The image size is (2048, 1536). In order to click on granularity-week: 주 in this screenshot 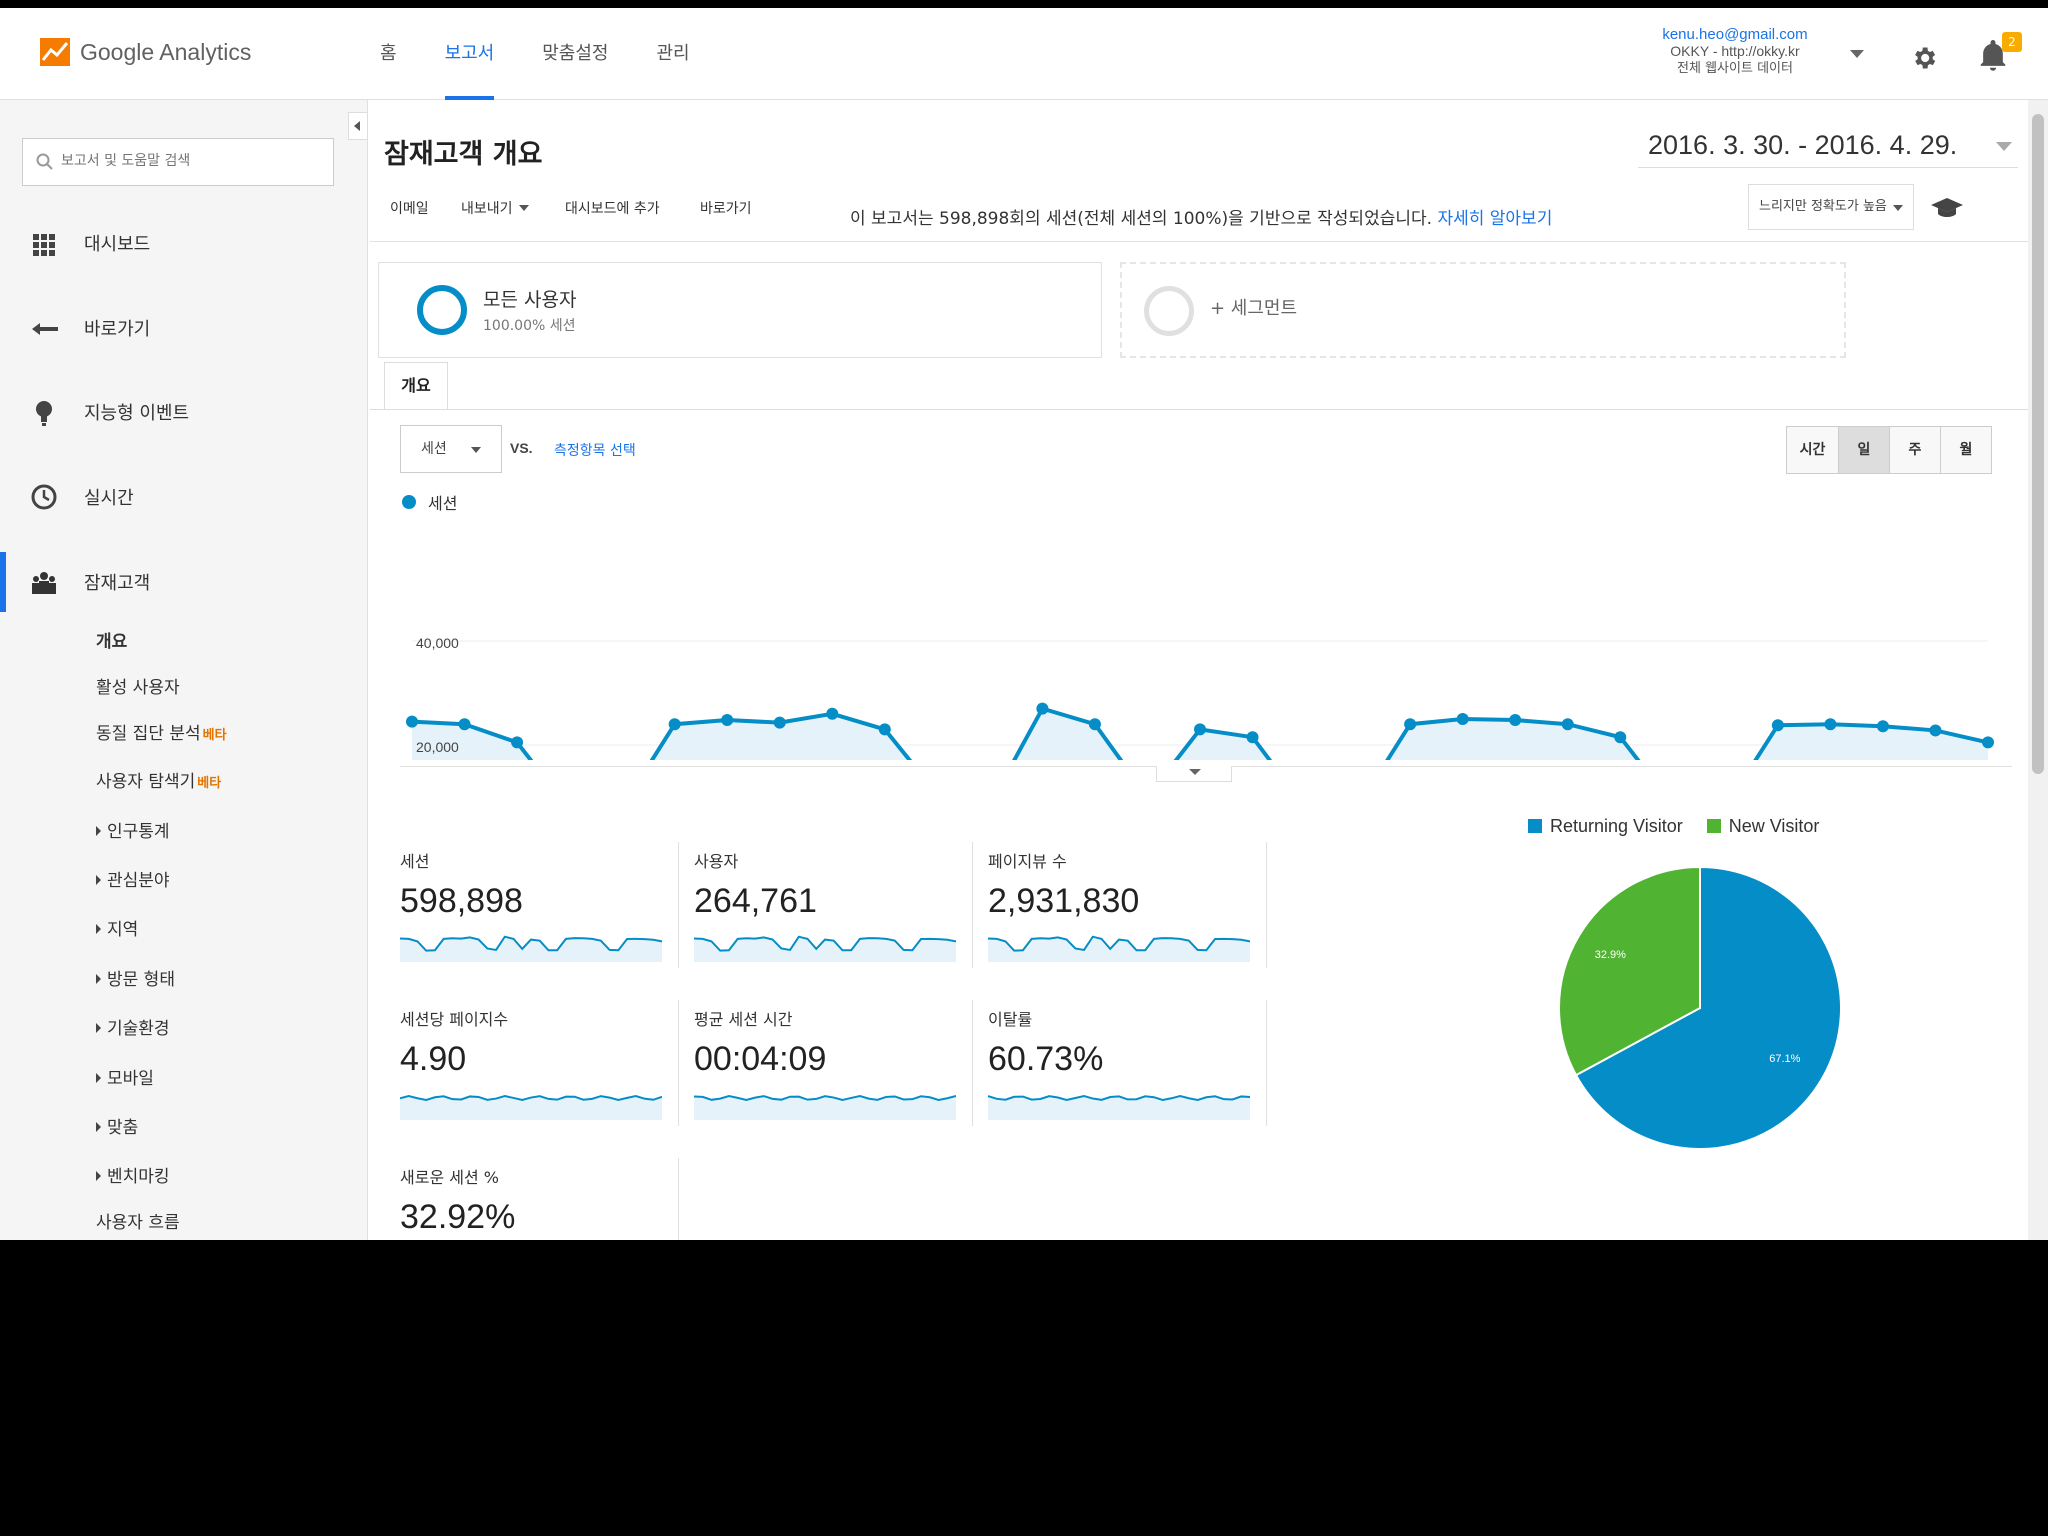, I will do `click(1914, 450)`.